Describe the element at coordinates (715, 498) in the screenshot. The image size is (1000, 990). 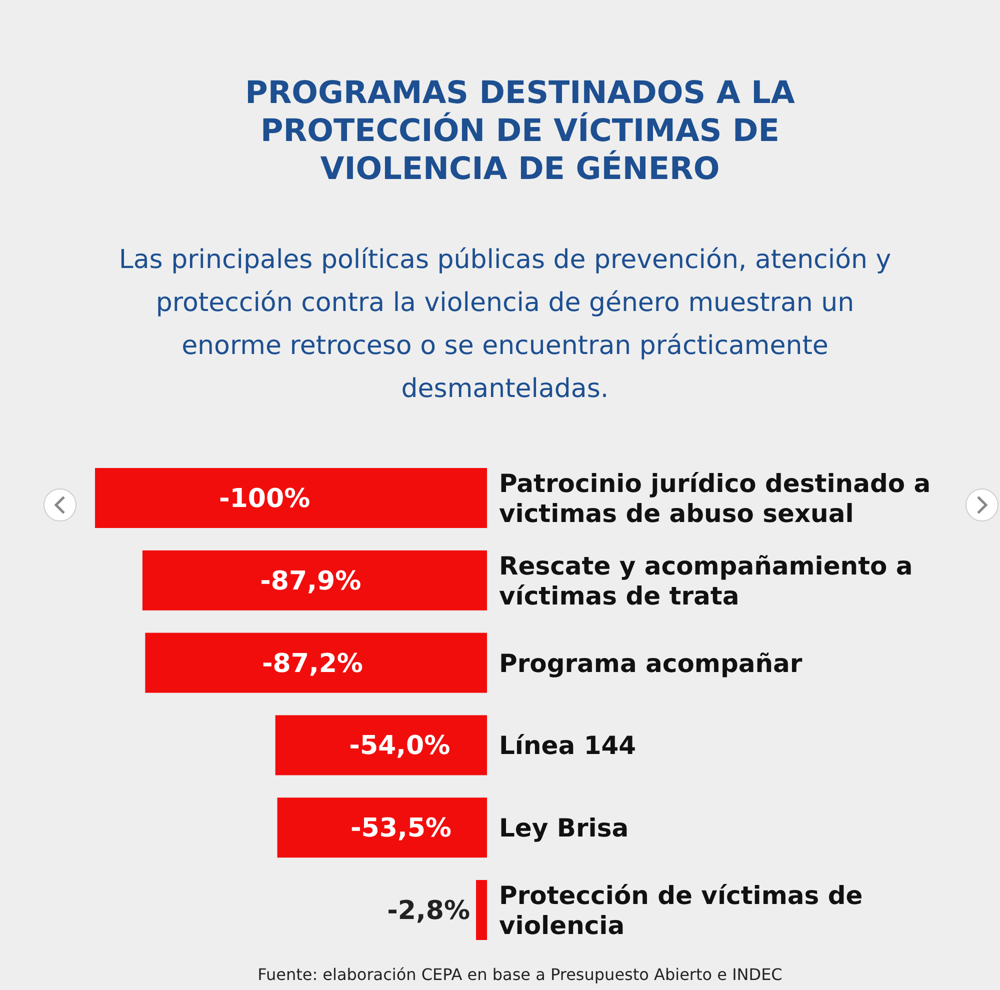
I see `y-tick-label: Patrocinio jurídico destinado a victimas de abuso sexual` at that location.